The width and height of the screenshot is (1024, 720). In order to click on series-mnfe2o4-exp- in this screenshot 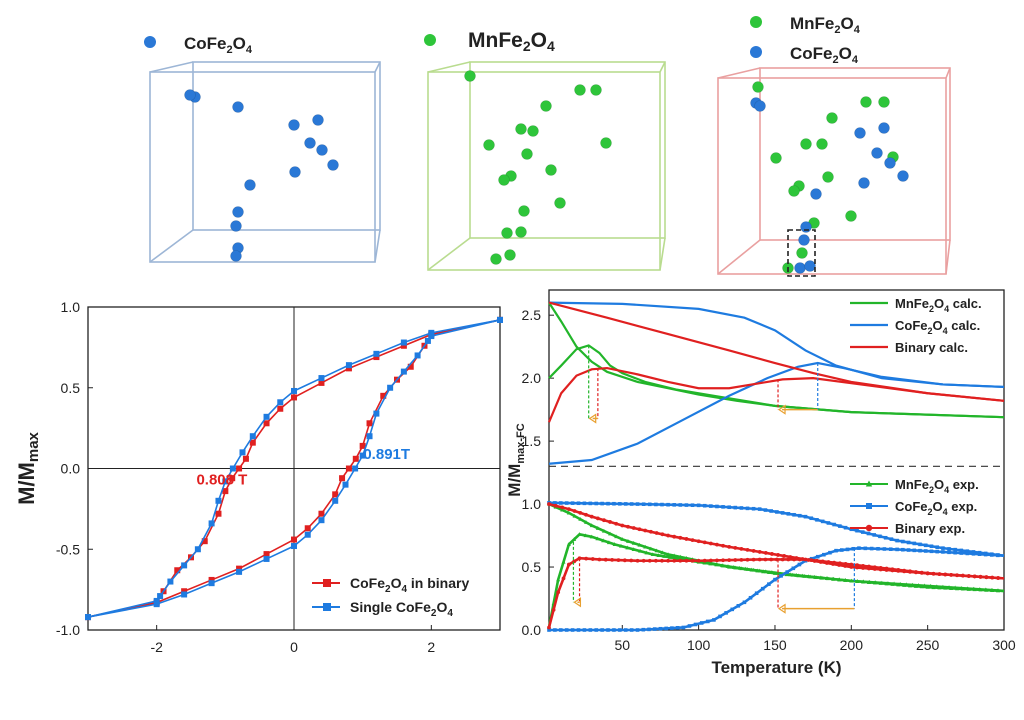, I will do `click(776, 565)`.